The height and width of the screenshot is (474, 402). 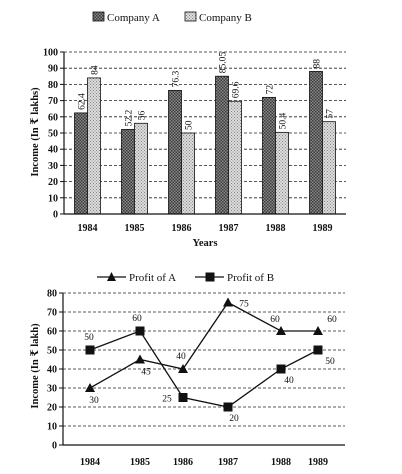 What do you see at coordinates (143, 116) in the screenshot?
I see `data-label: 56` at bounding box center [143, 116].